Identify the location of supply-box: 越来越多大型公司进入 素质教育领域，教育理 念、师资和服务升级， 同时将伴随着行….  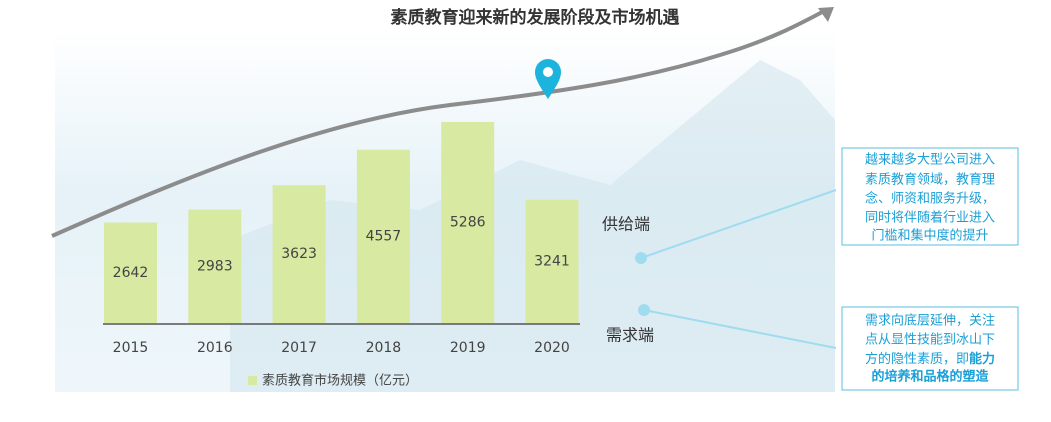
(930, 196).